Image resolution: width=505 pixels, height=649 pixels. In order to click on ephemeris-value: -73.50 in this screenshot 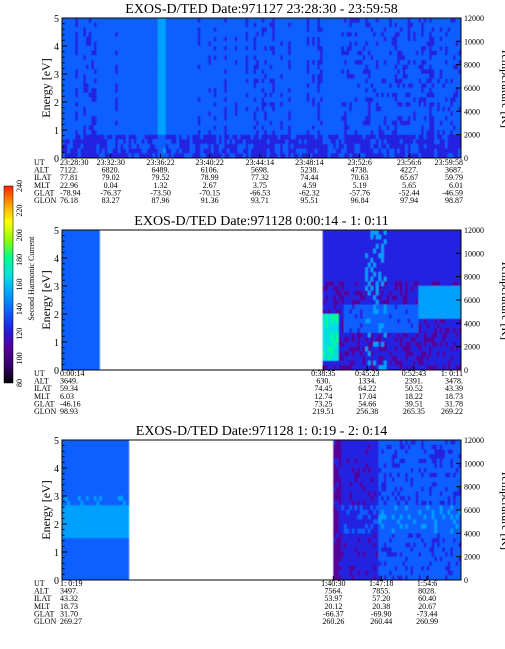, I will do `click(160, 192)`.